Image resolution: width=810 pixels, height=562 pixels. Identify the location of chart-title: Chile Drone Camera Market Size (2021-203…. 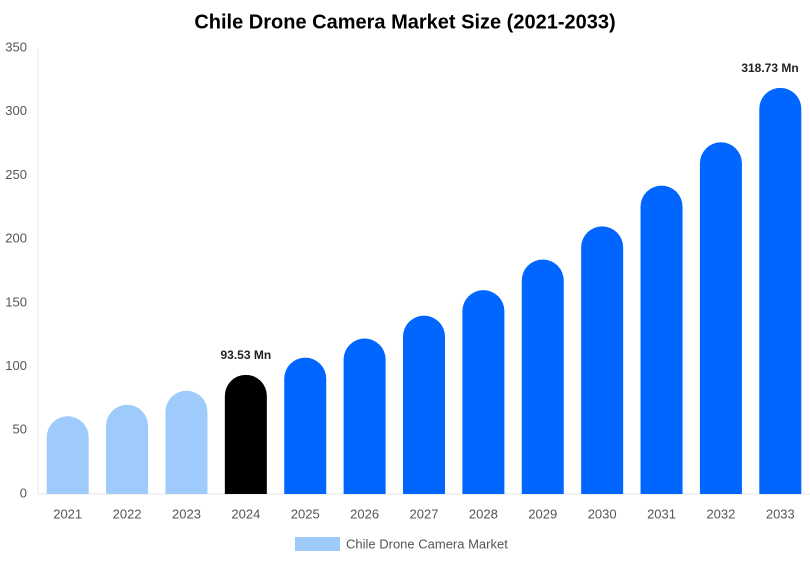
(404, 22).